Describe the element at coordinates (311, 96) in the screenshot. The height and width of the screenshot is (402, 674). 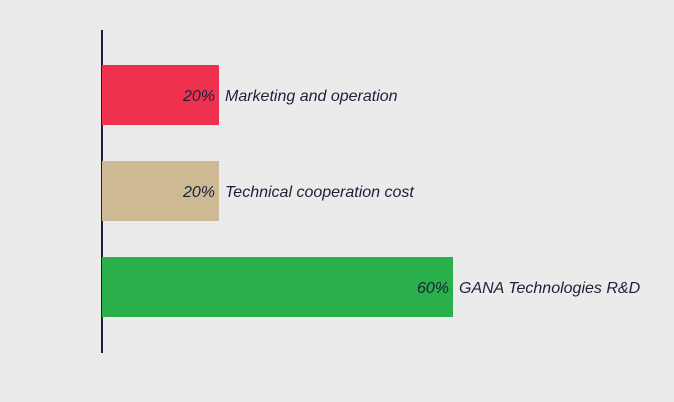
I see `category-label-1: Marketing and operation` at that location.